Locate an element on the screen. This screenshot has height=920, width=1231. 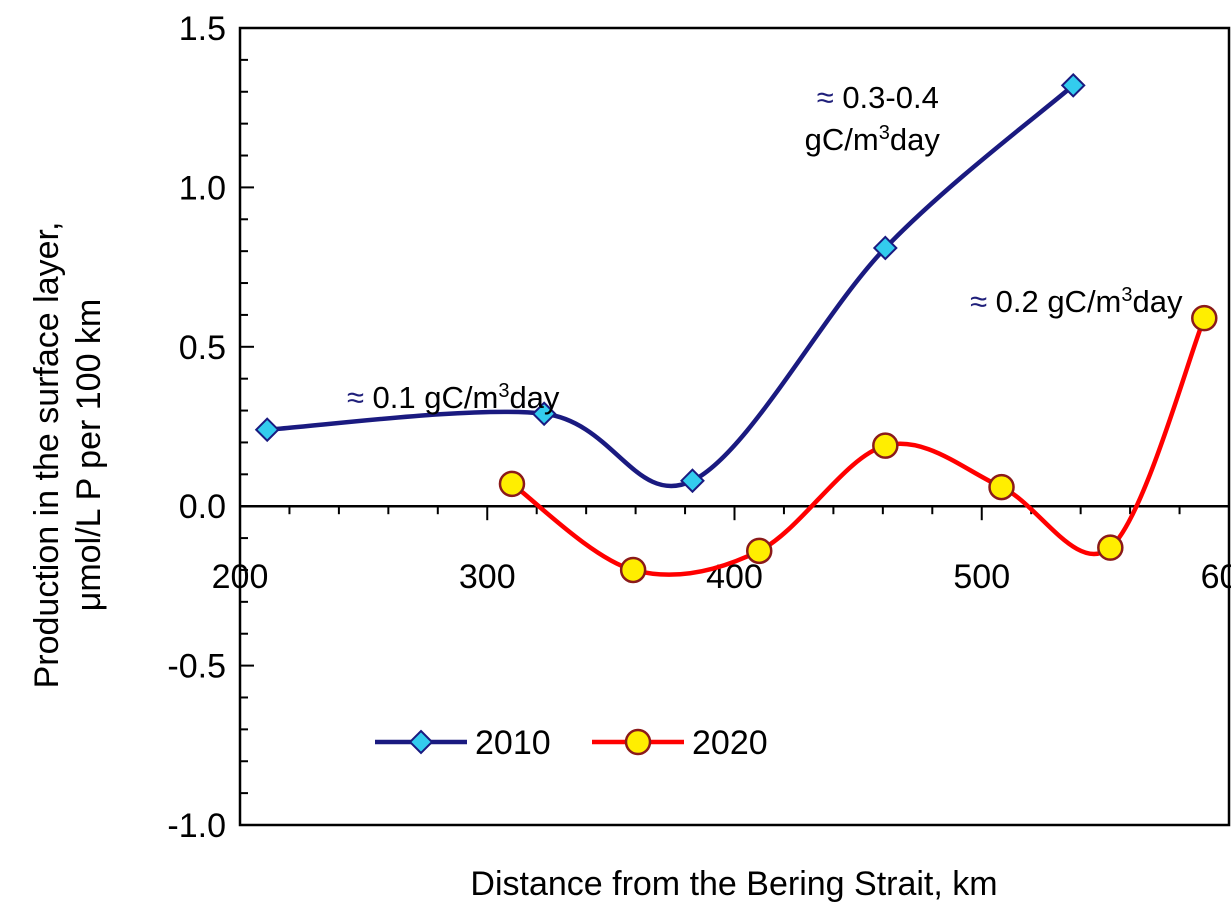
y-tick-label: -0.5 is located at coordinates (196, 667).